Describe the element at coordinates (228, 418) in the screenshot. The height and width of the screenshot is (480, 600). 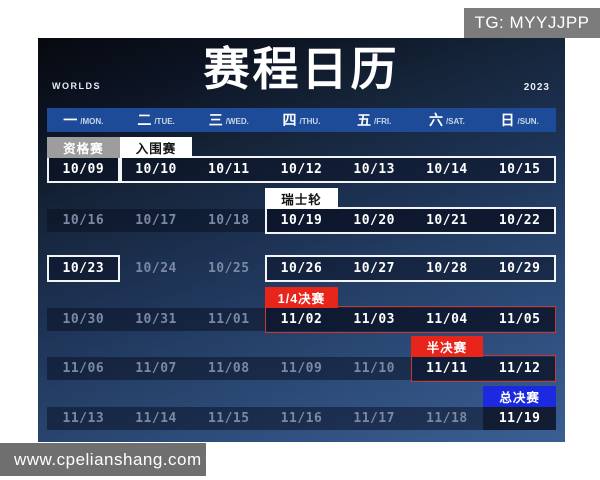
I see `date-cell: 11/15` at that location.